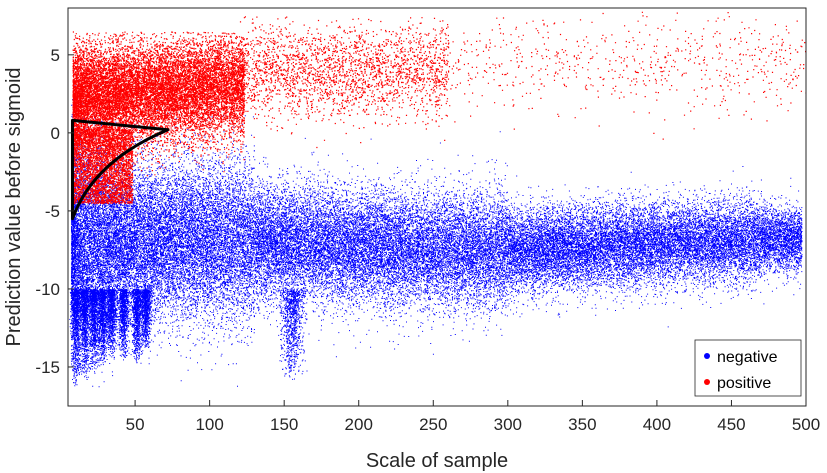 The height and width of the screenshot is (473, 827). What do you see at coordinates (437, 461) in the screenshot?
I see `x-axis-label: Scale of sample` at bounding box center [437, 461].